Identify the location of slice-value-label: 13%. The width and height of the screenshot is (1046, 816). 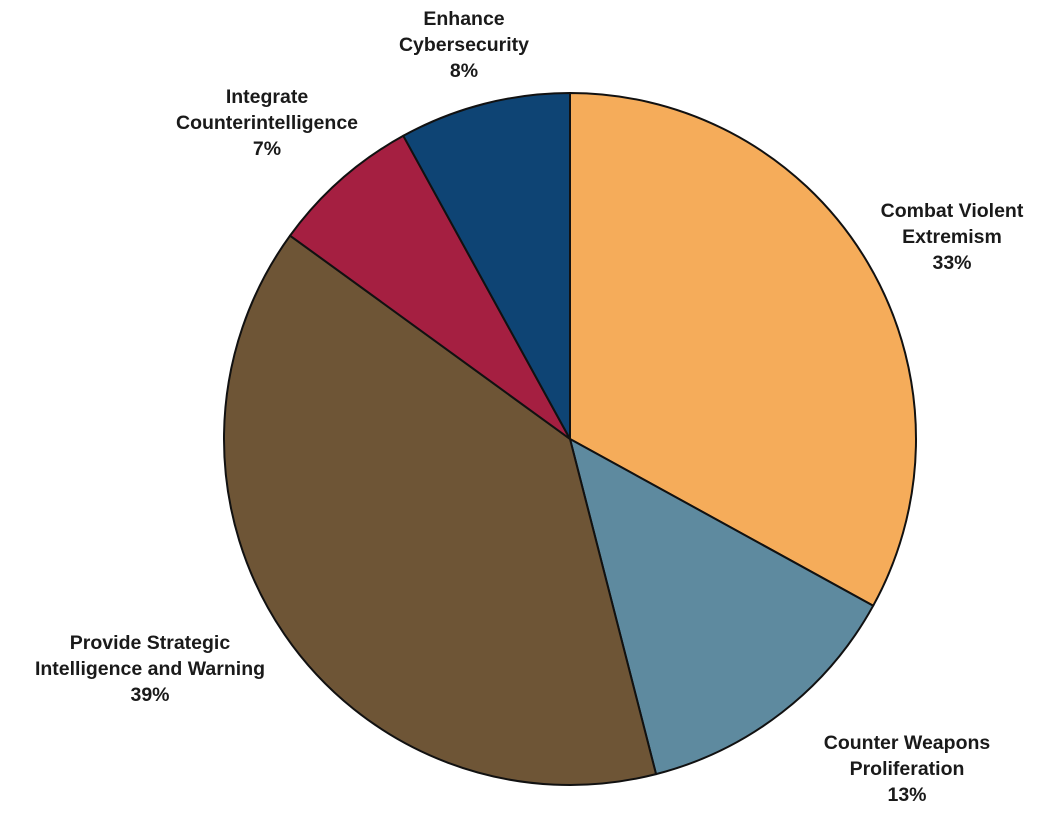
(906, 795).